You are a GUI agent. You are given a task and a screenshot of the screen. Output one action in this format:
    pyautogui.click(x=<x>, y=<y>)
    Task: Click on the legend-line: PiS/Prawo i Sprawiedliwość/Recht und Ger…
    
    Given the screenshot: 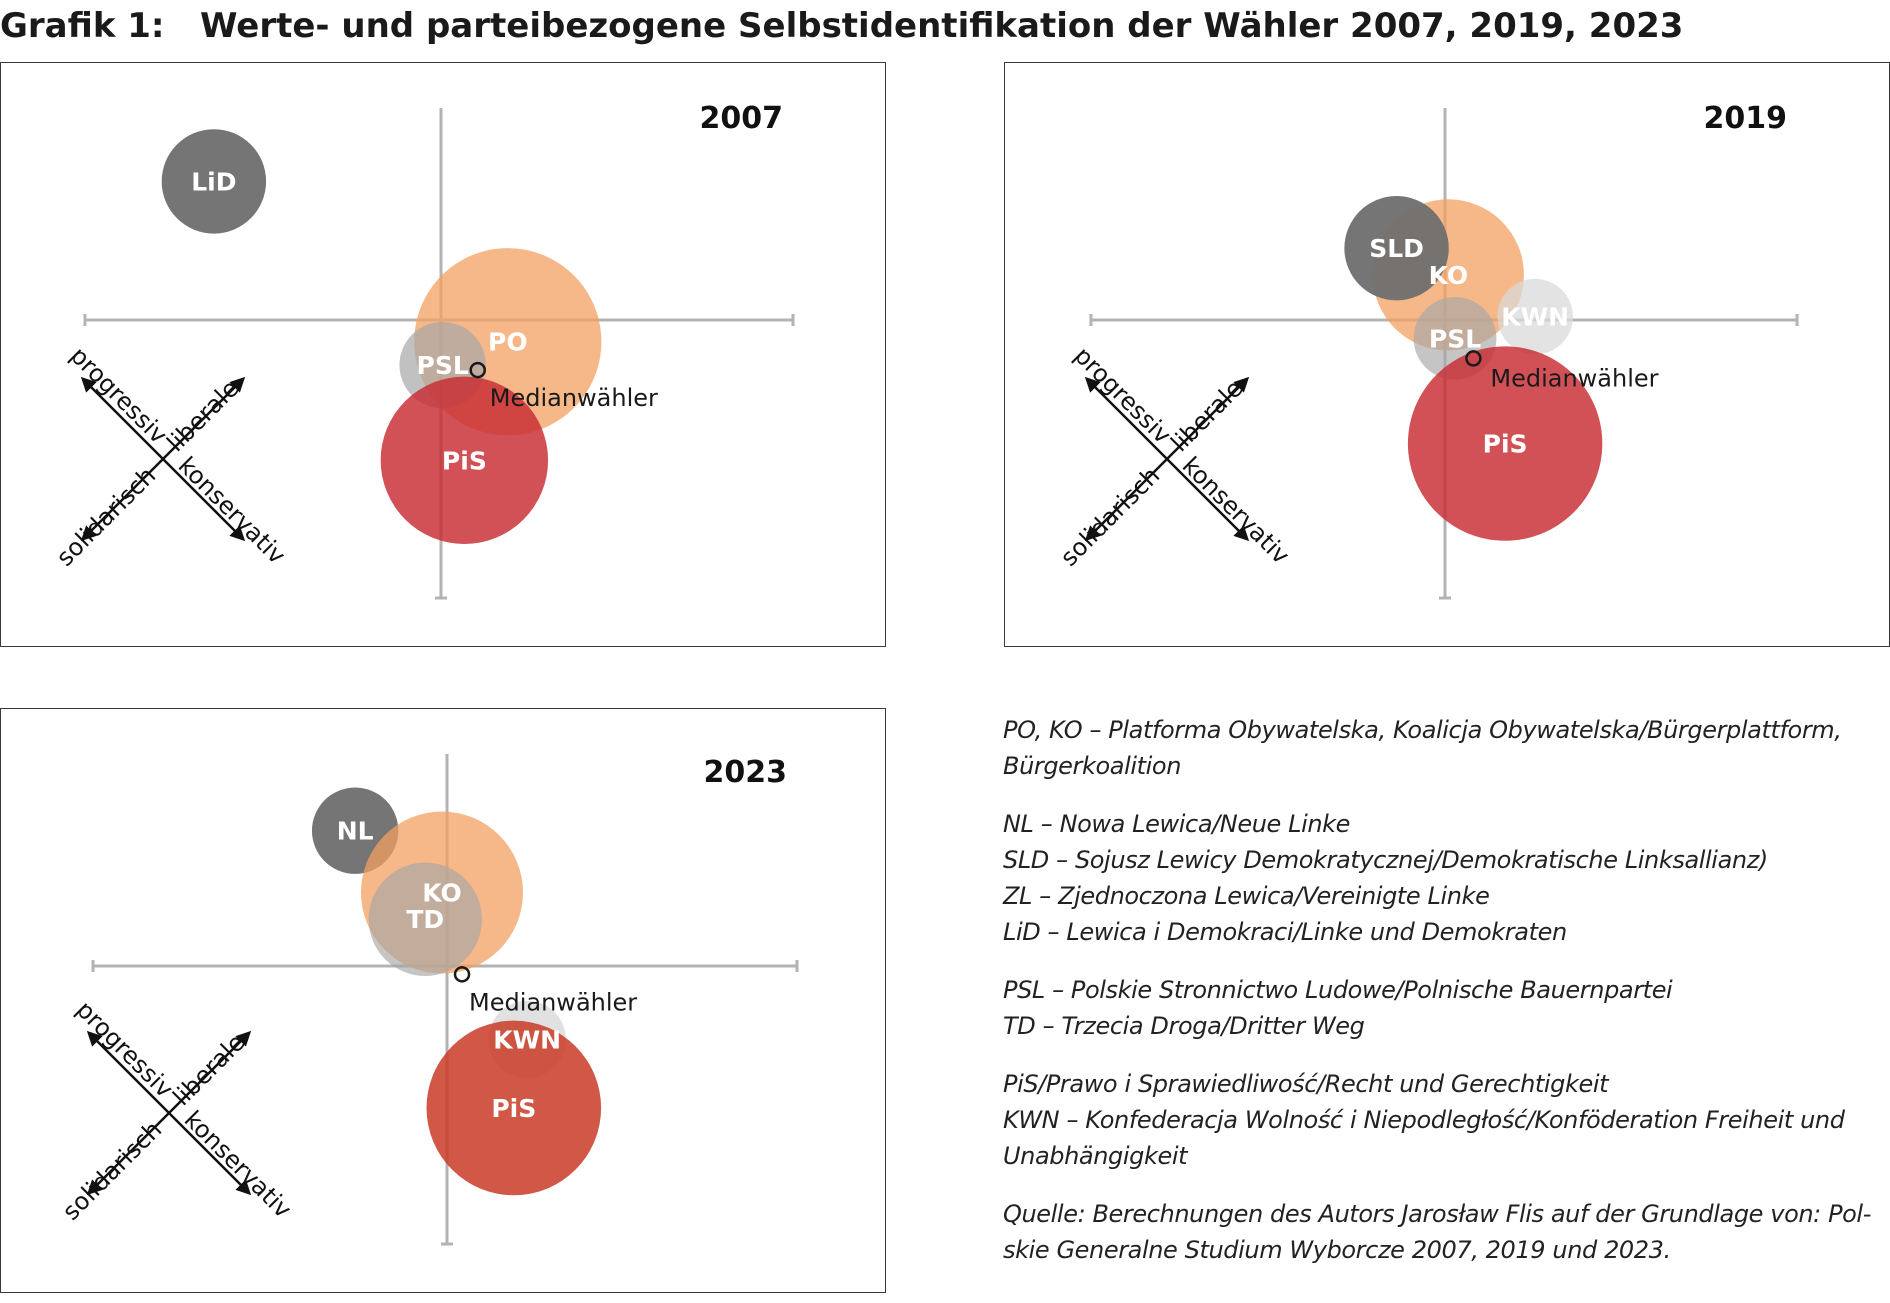 What is the action you would take?
    pyautogui.click(x=1306, y=1084)
    